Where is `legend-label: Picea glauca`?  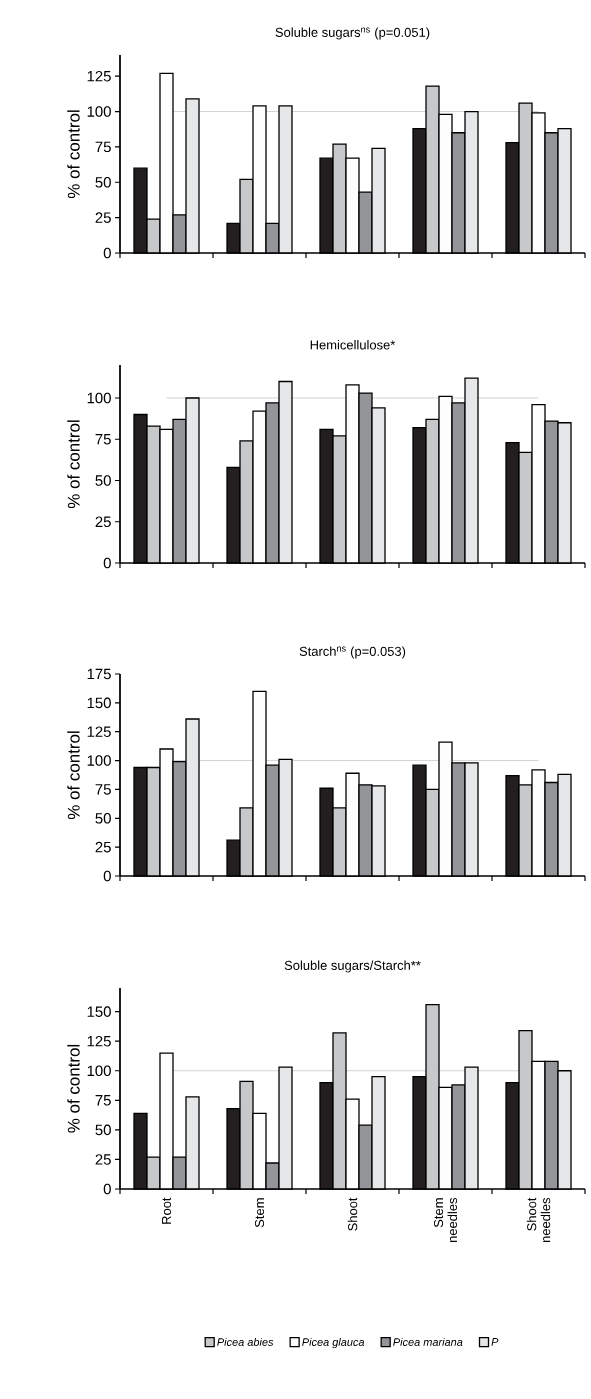
legend-label: Picea glauca is located at coordinates (333, 1343).